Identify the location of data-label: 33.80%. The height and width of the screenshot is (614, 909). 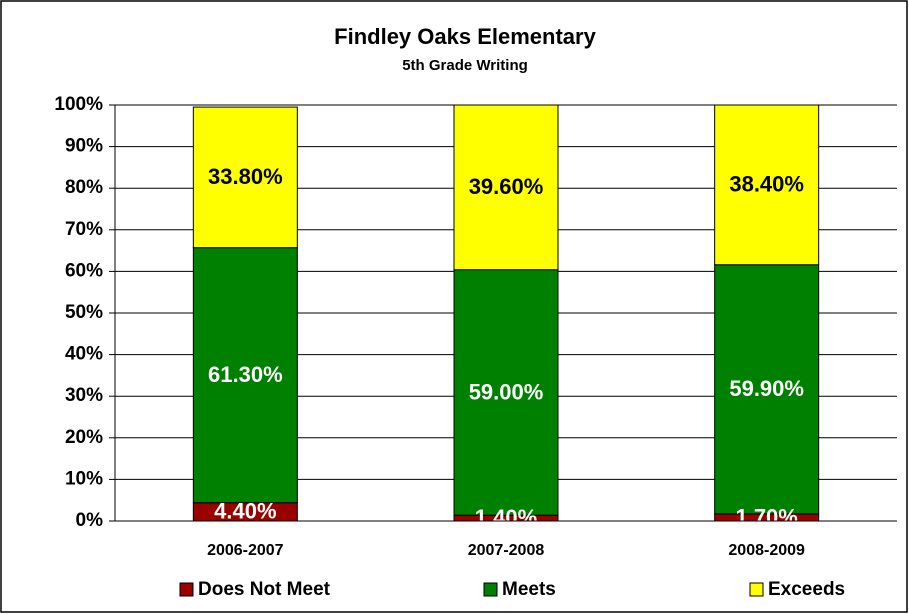
(245, 176).